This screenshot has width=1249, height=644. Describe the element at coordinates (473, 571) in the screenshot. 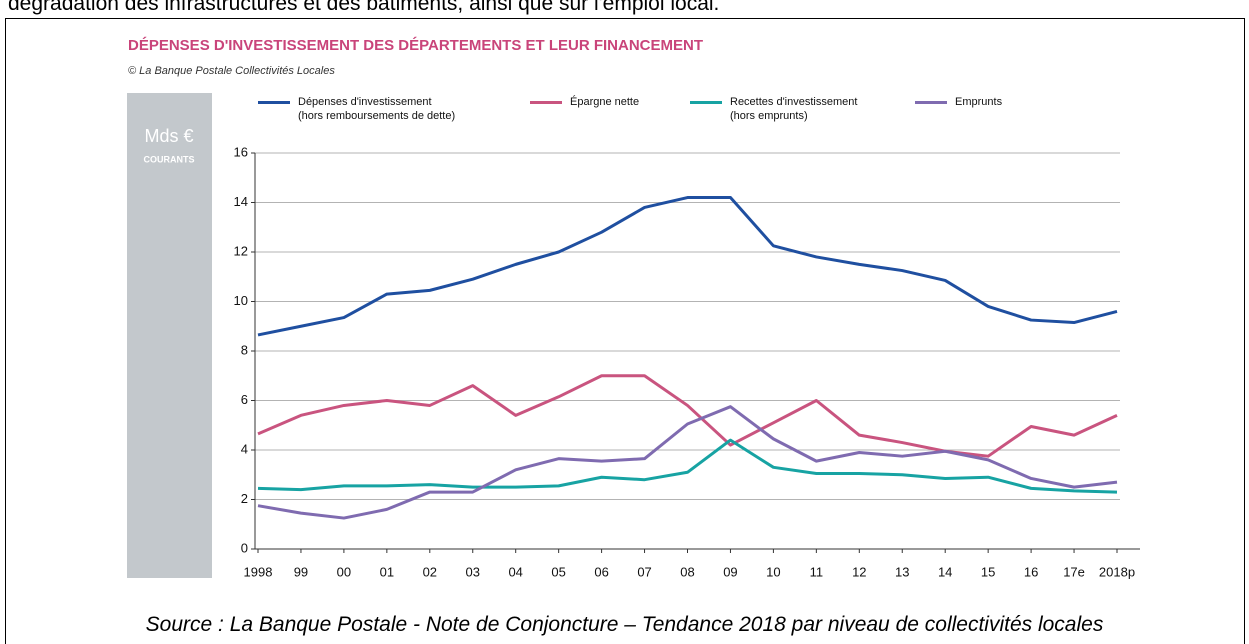

I see `x-tick-label: 03` at that location.